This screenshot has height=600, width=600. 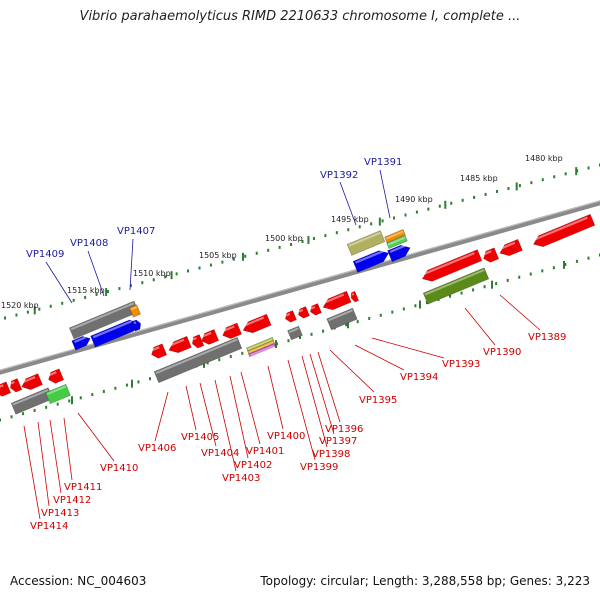 What do you see at coordinates (60, 513) in the screenshot?
I see `gene-label-vp1413: VP1413` at bounding box center [60, 513].